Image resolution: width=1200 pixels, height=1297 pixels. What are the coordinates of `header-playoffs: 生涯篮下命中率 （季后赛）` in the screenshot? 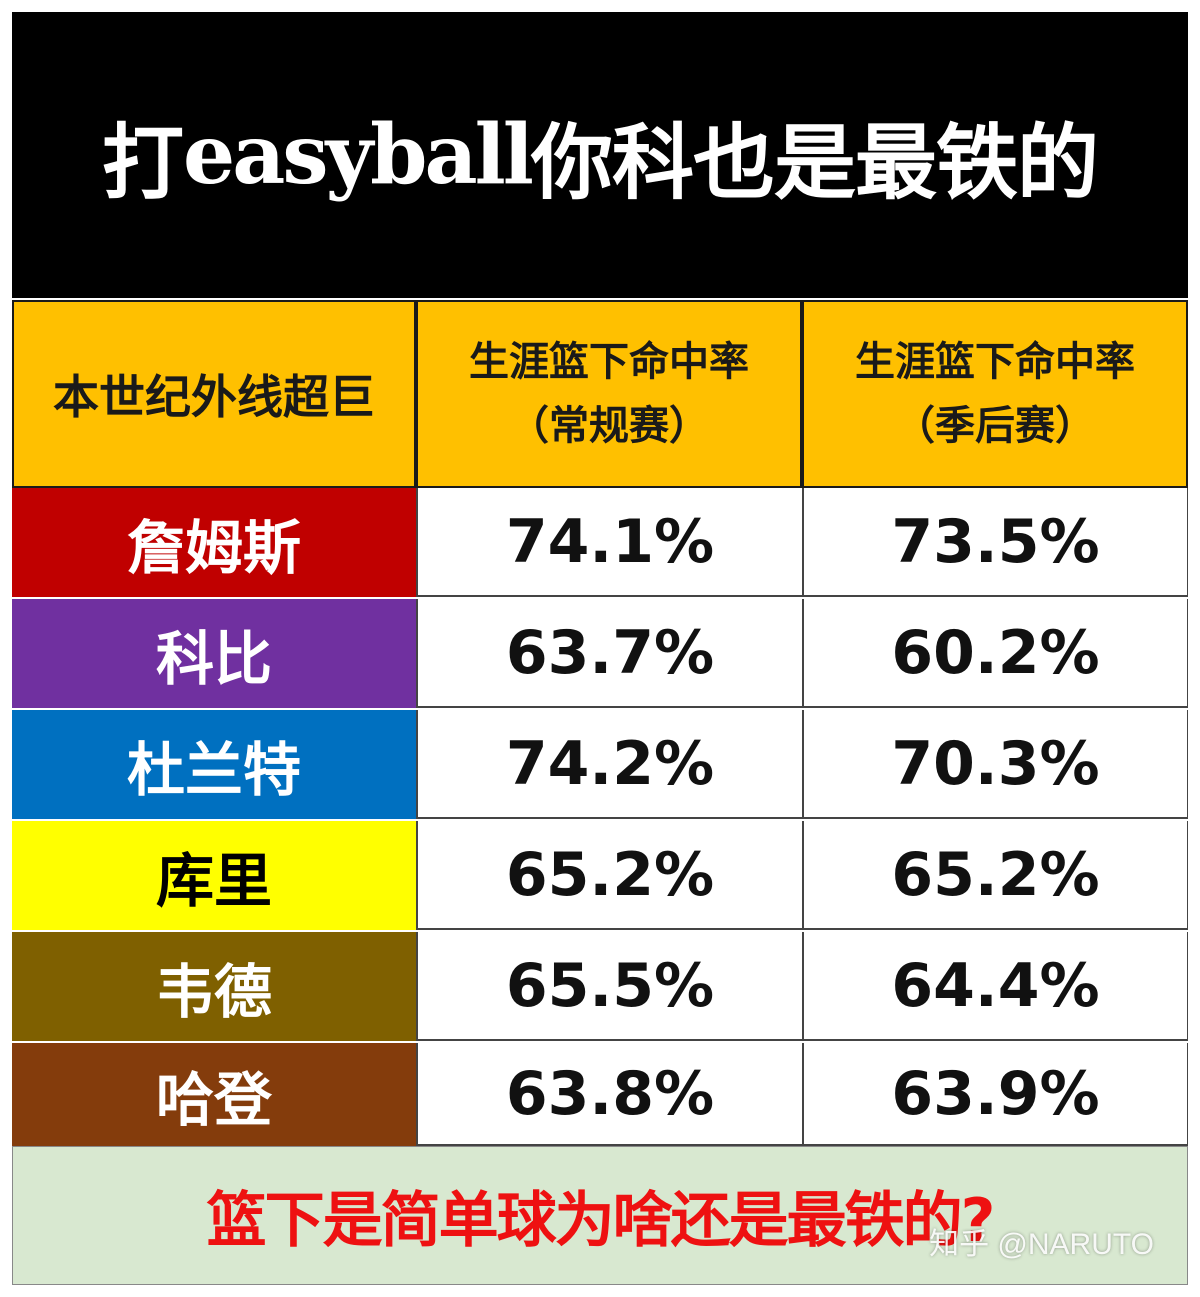 It's located at (995, 394).